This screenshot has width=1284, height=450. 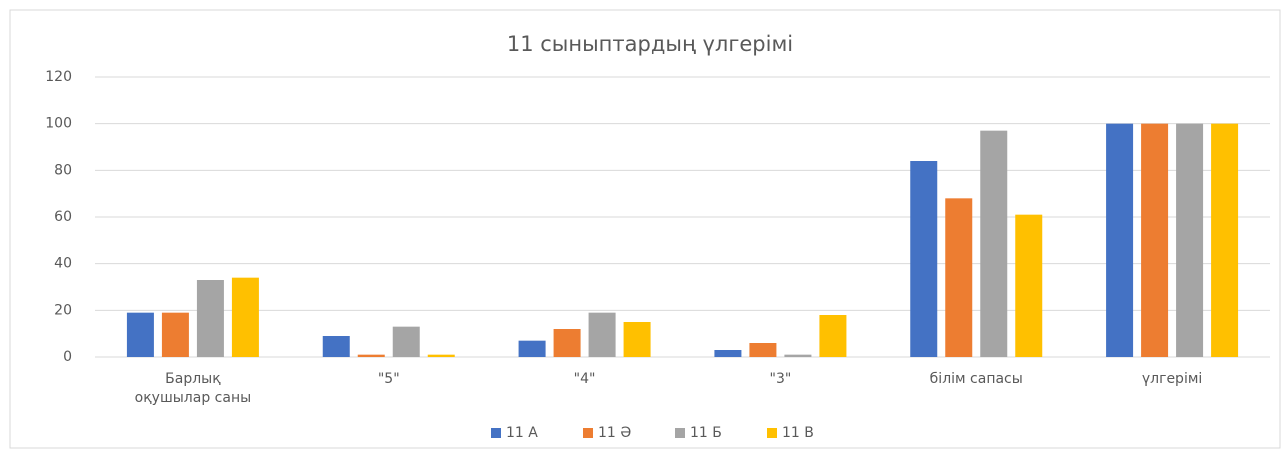 I want to click on x-tick-label-line: оқушылар саны, so click(x=193, y=398).